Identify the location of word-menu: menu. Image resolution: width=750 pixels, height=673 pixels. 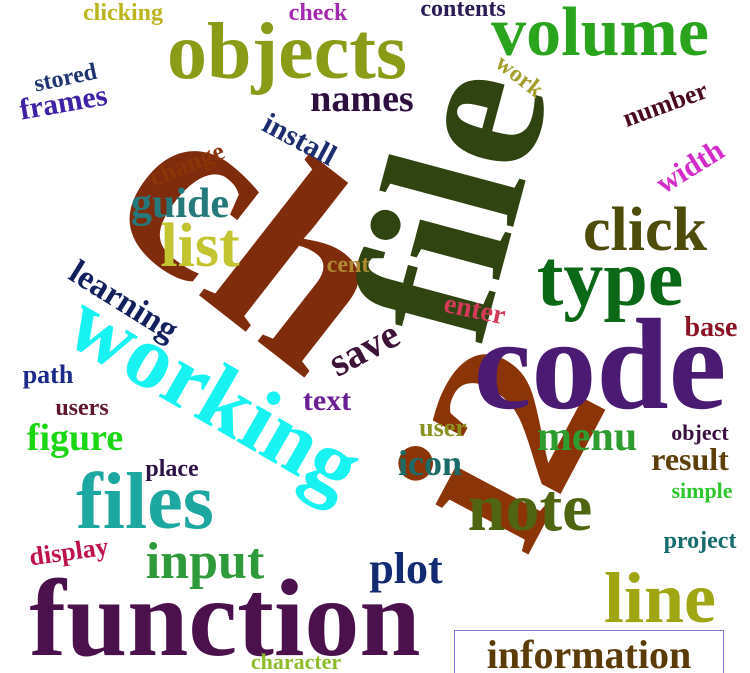
(587, 437).